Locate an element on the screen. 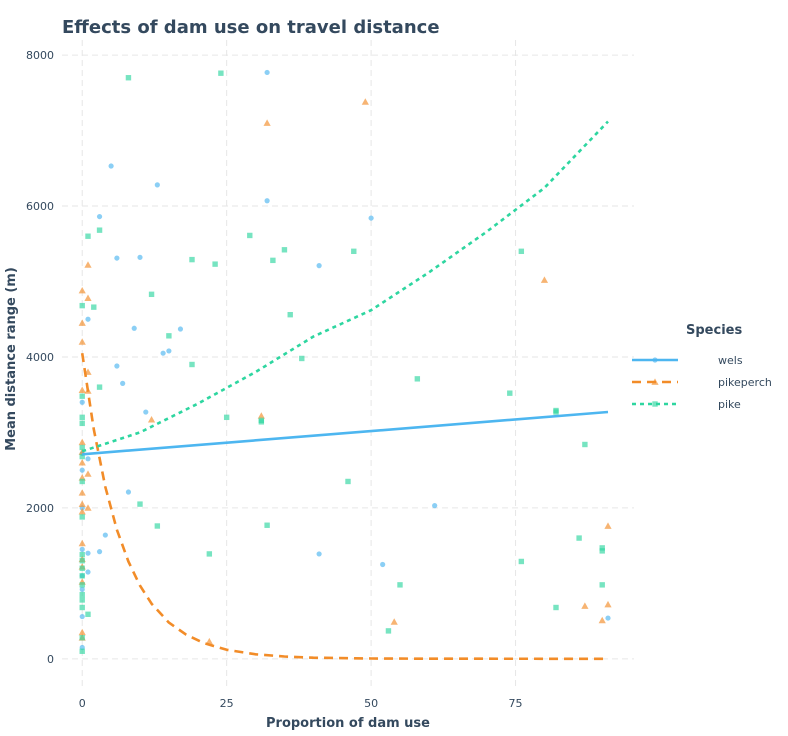 The width and height of the screenshot is (788, 736). y-tick-label: 2000 is located at coordinates (40, 508).